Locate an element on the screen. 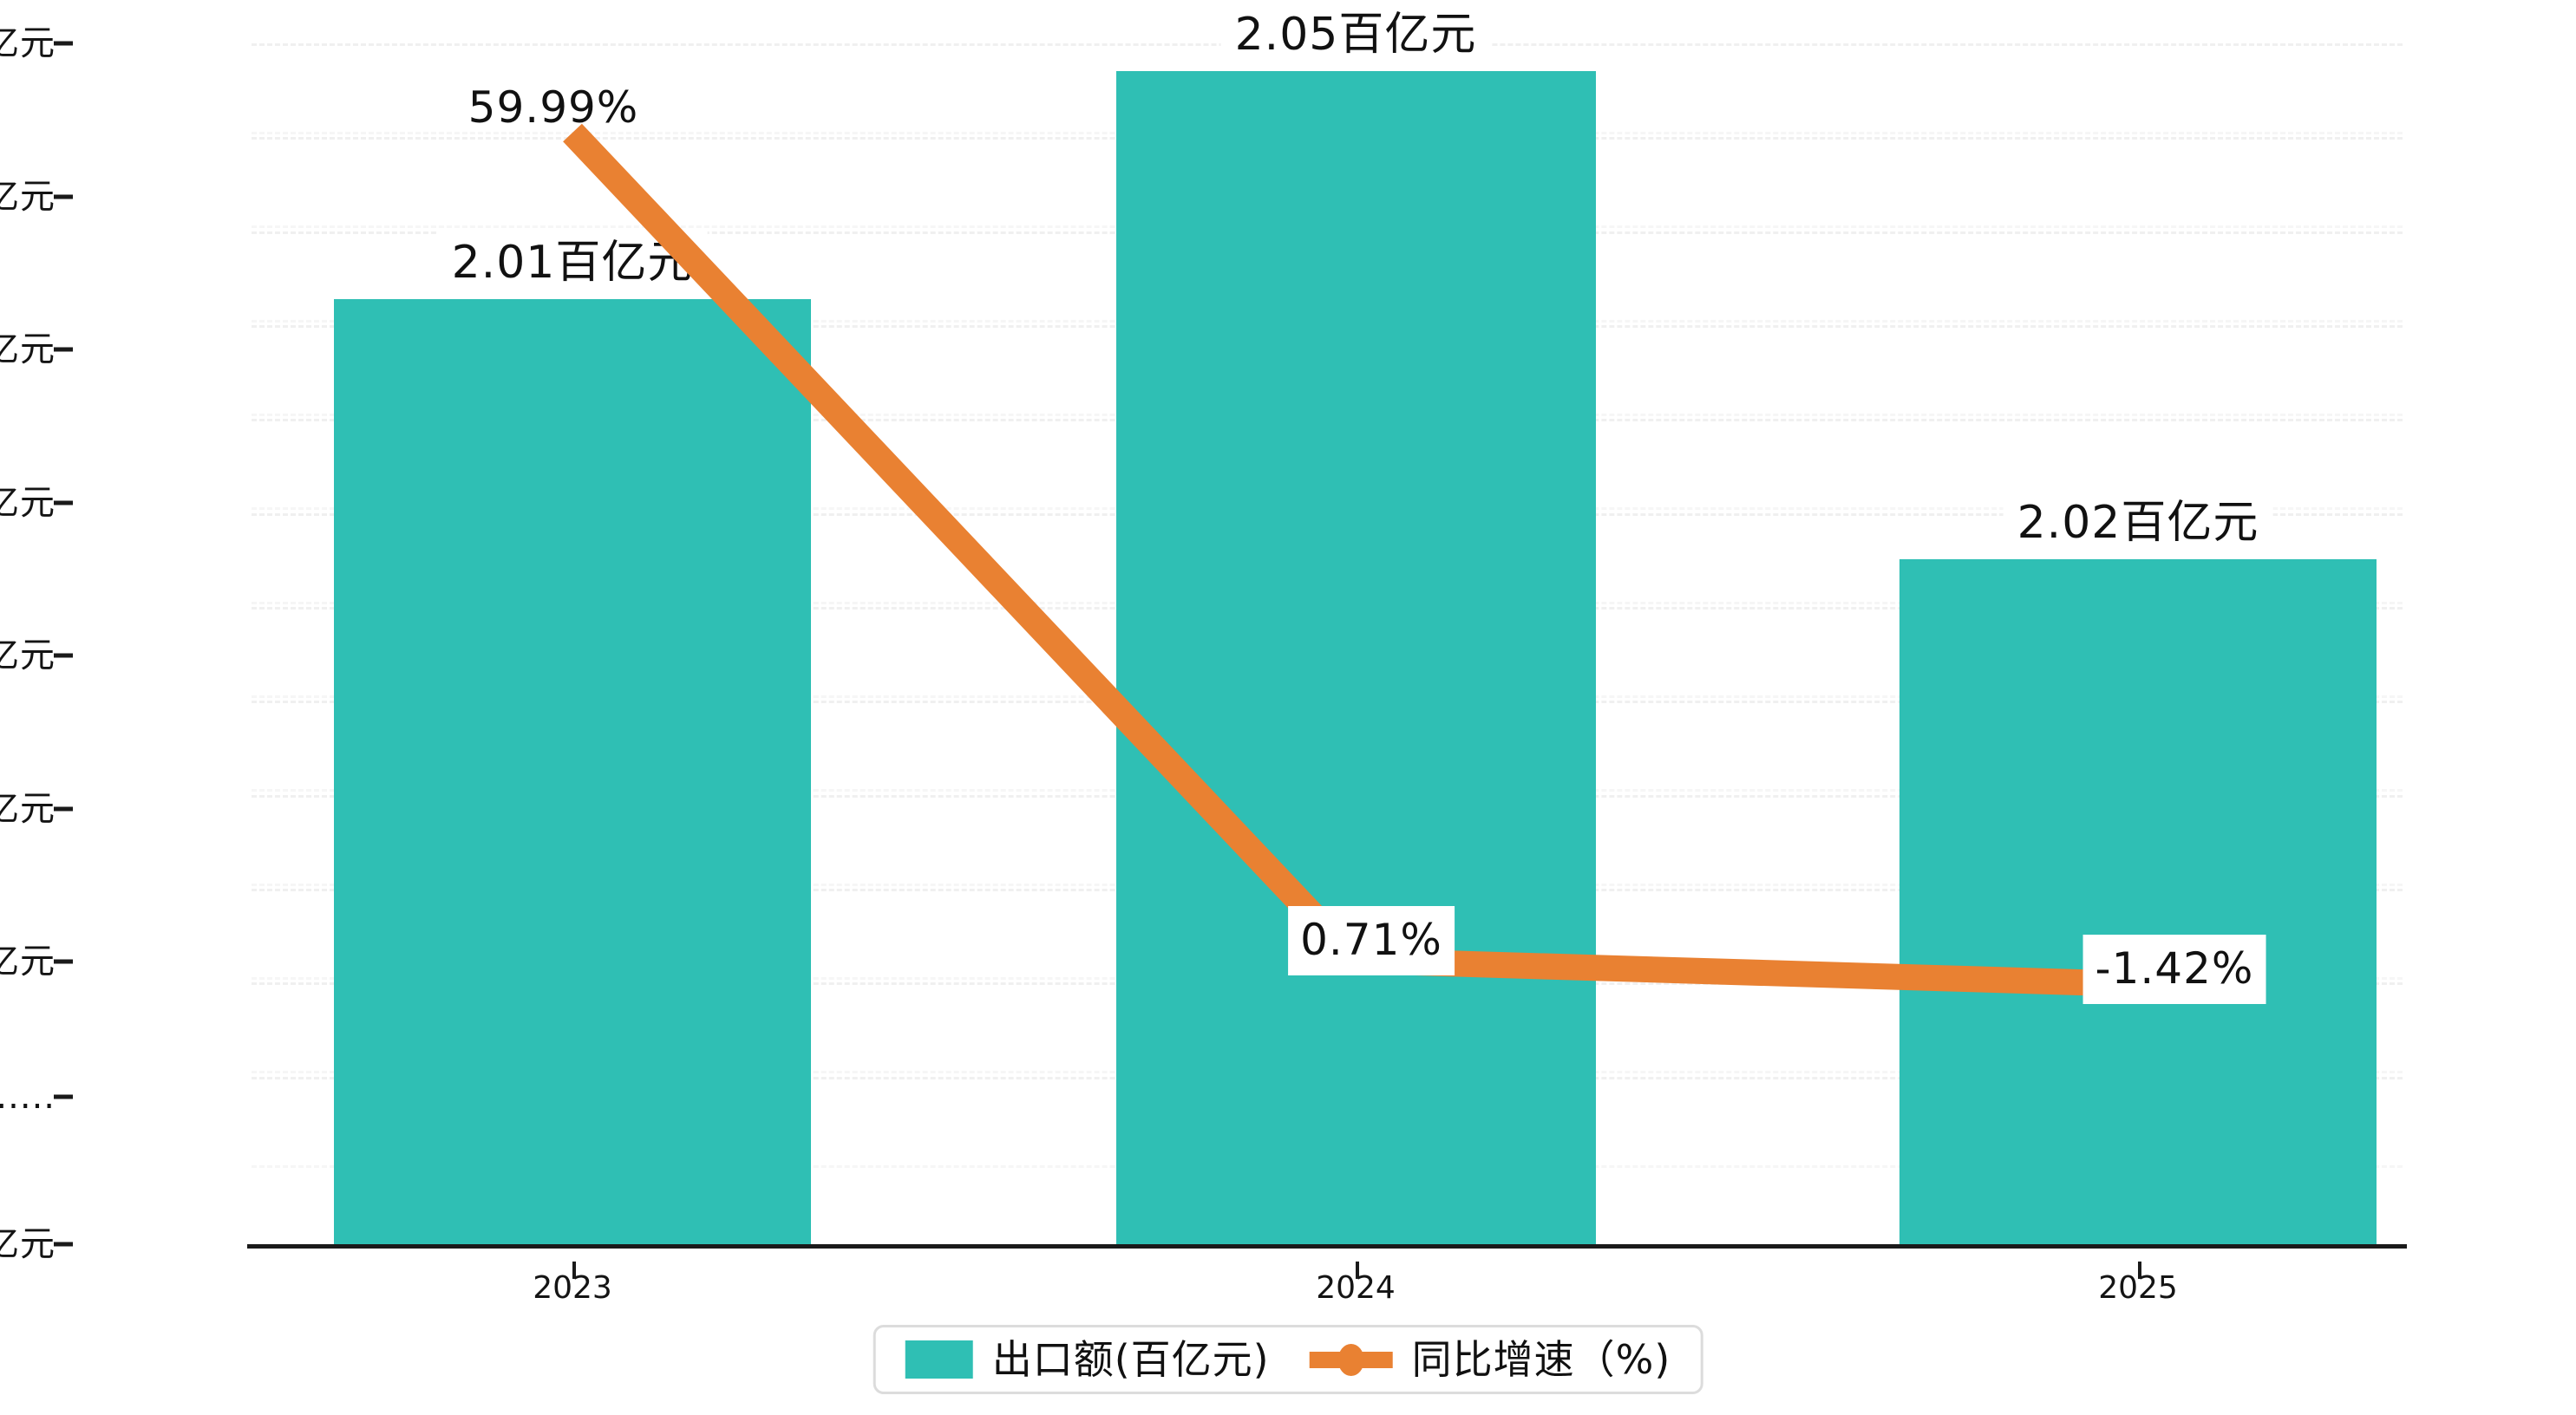  y-axis-label: 2.04百亿元 is located at coordinates (28, 197).